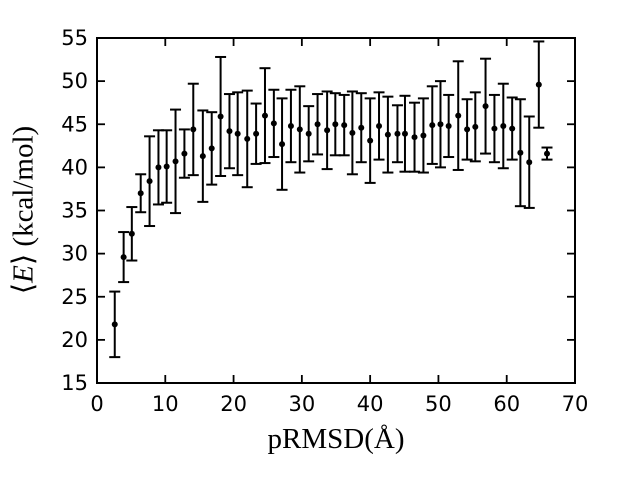 The width and height of the screenshot is (640, 480). I want to click on y-axis-label: ⟨E⟩ (kcal/mol), so click(23, 210).